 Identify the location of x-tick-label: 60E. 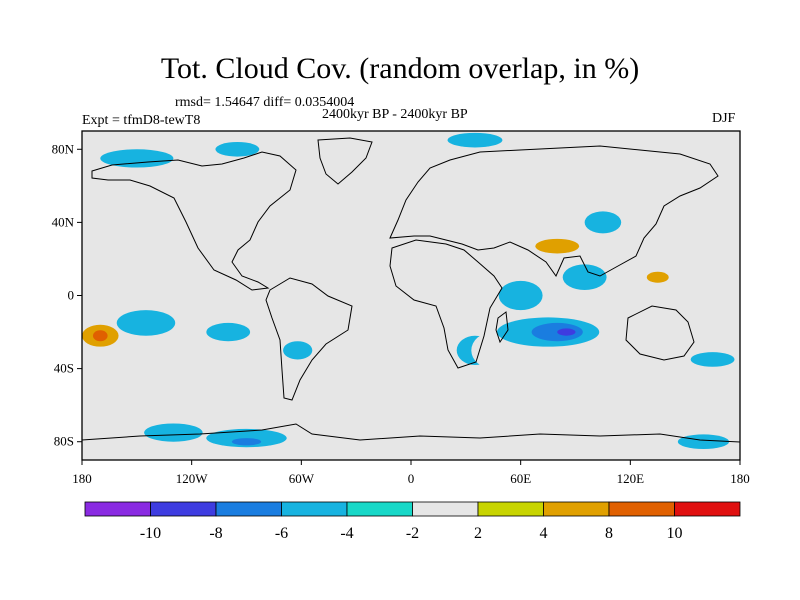
(520, 478).